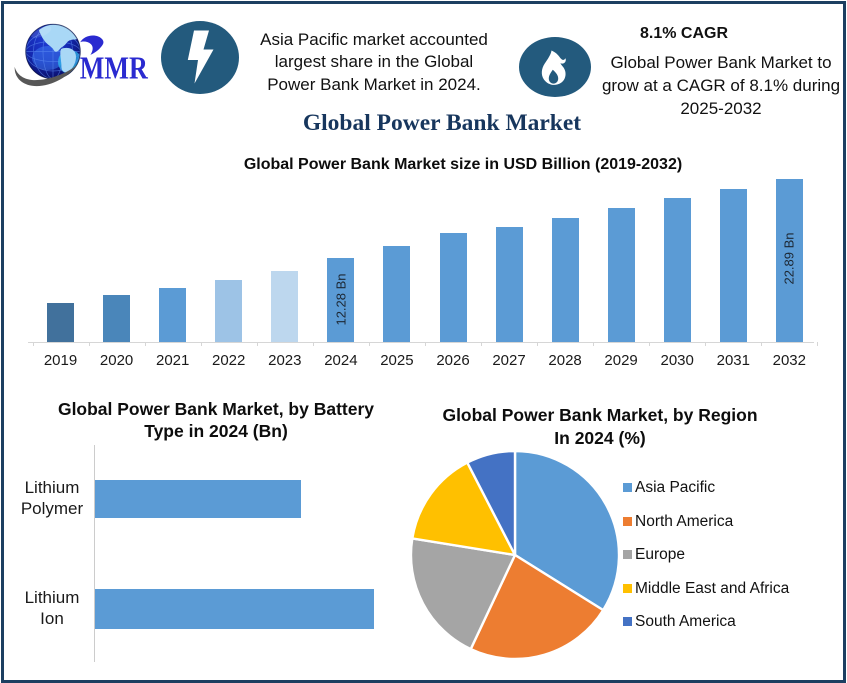  Describe the element at coordinates (114, 67) in the screenshot. I see `svg-text: MMR` at that location.